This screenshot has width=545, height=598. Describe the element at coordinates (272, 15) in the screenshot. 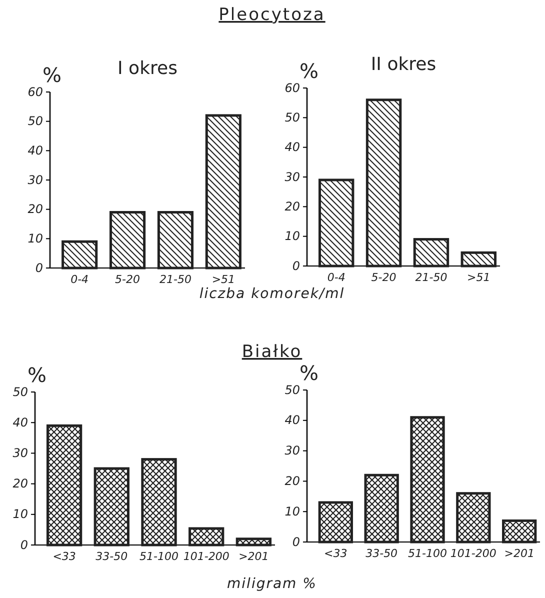

I see `chart-title: Pleocytoza` at that location.